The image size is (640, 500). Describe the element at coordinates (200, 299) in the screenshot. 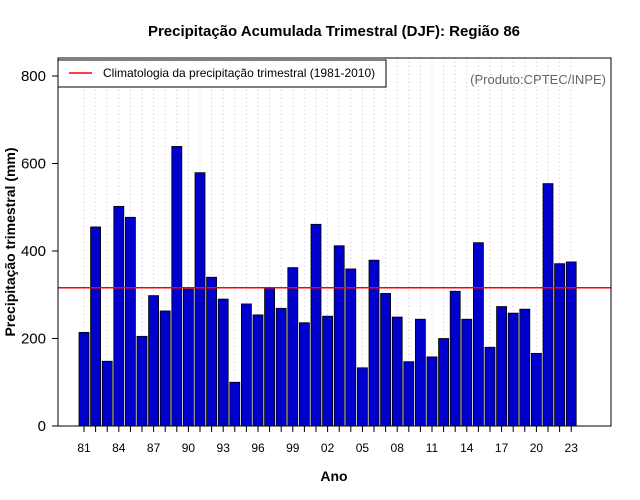

I see `bar-1991` at that location.